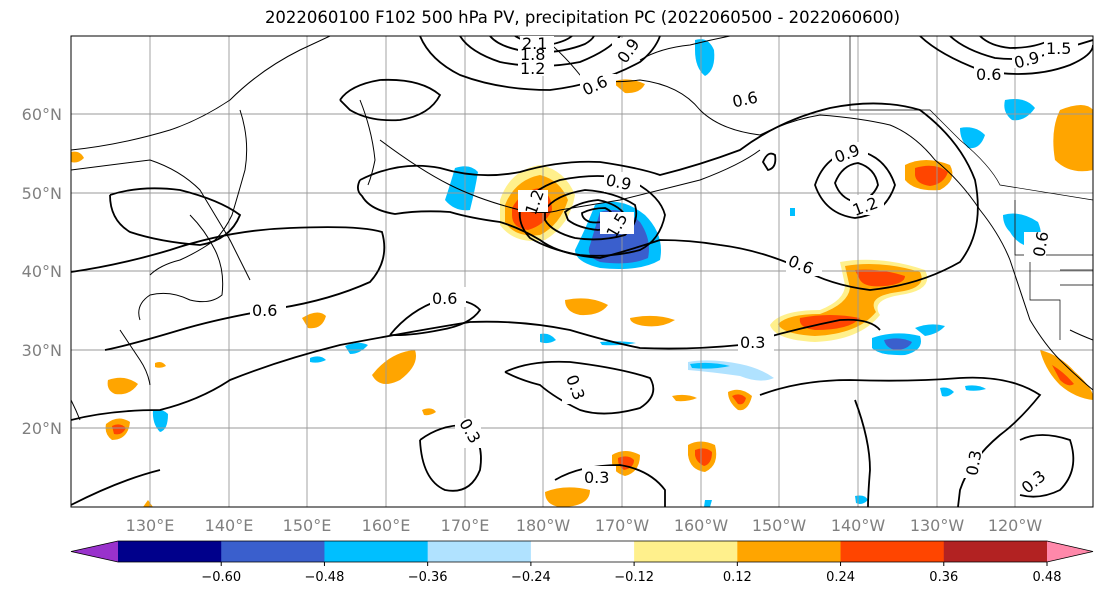 The image size is (1105, 601). I want to click on lat-label: 40°N, so click(42, 271).